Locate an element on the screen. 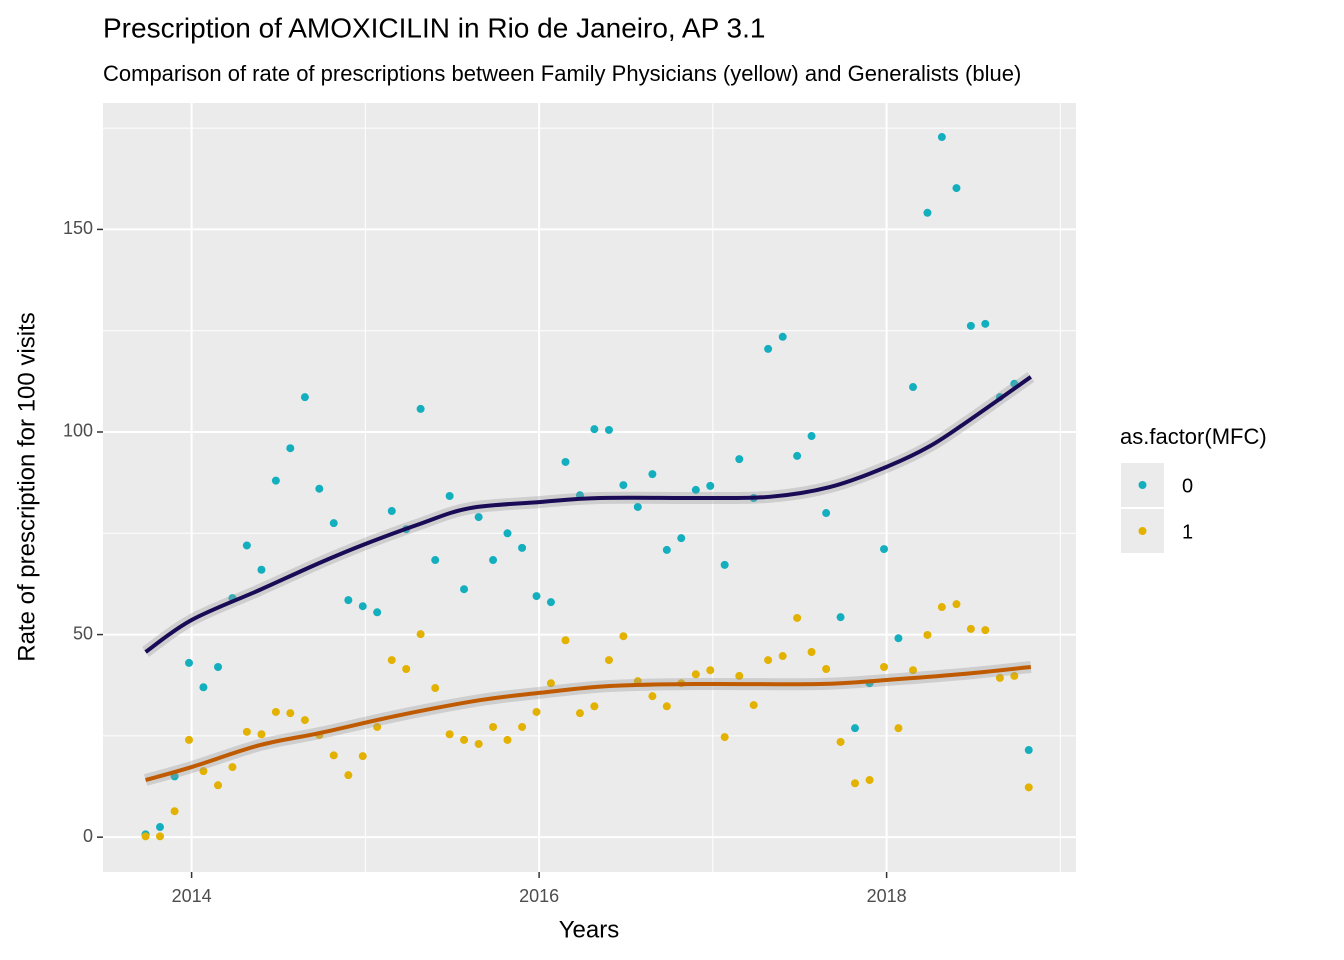 The image size is (1344, 960). legend-label: 0 is located at coordinates (1187, 486).